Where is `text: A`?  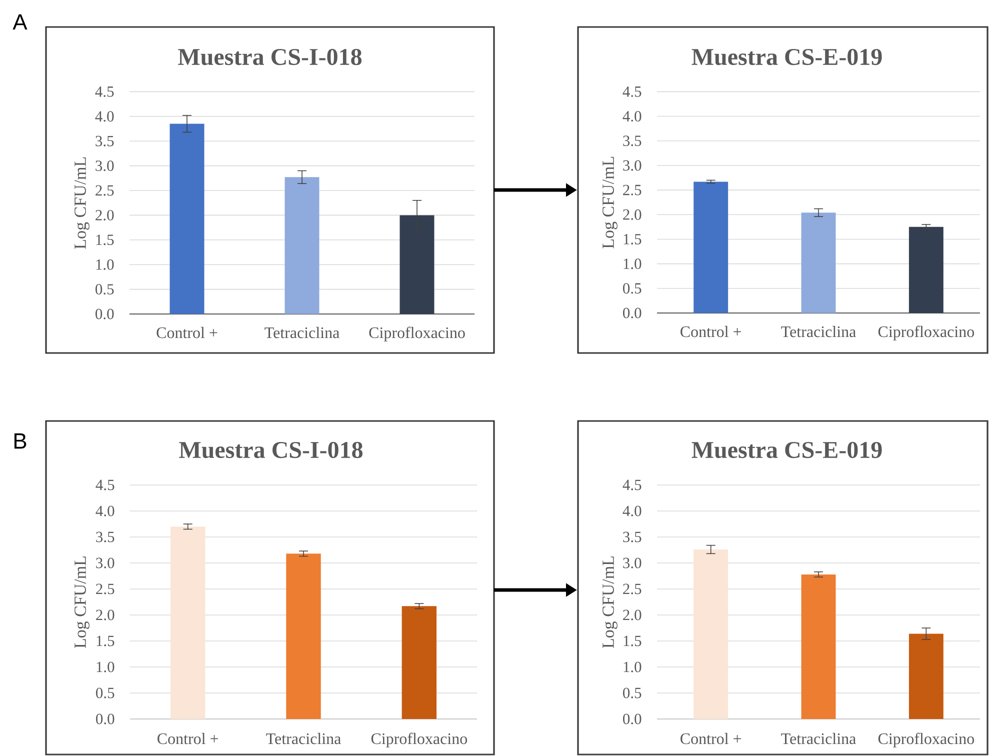
text: A is located at coordinates (20, 22).